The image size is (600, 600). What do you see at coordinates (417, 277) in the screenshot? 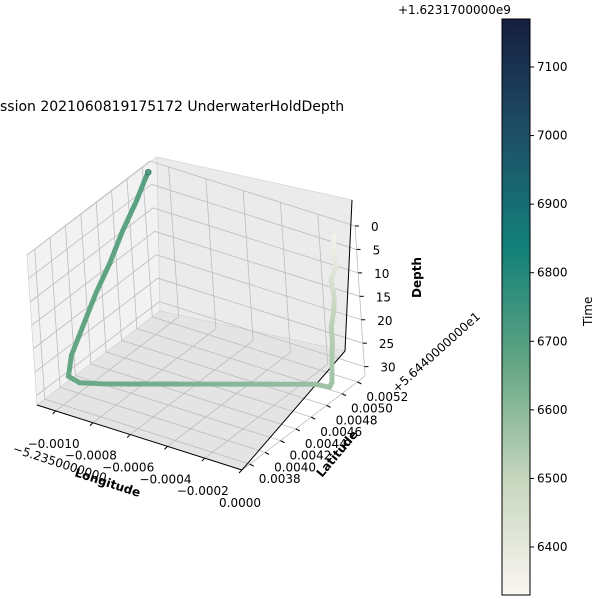
I see `z-axis-label: Depth` at bounding box center [417, 277].